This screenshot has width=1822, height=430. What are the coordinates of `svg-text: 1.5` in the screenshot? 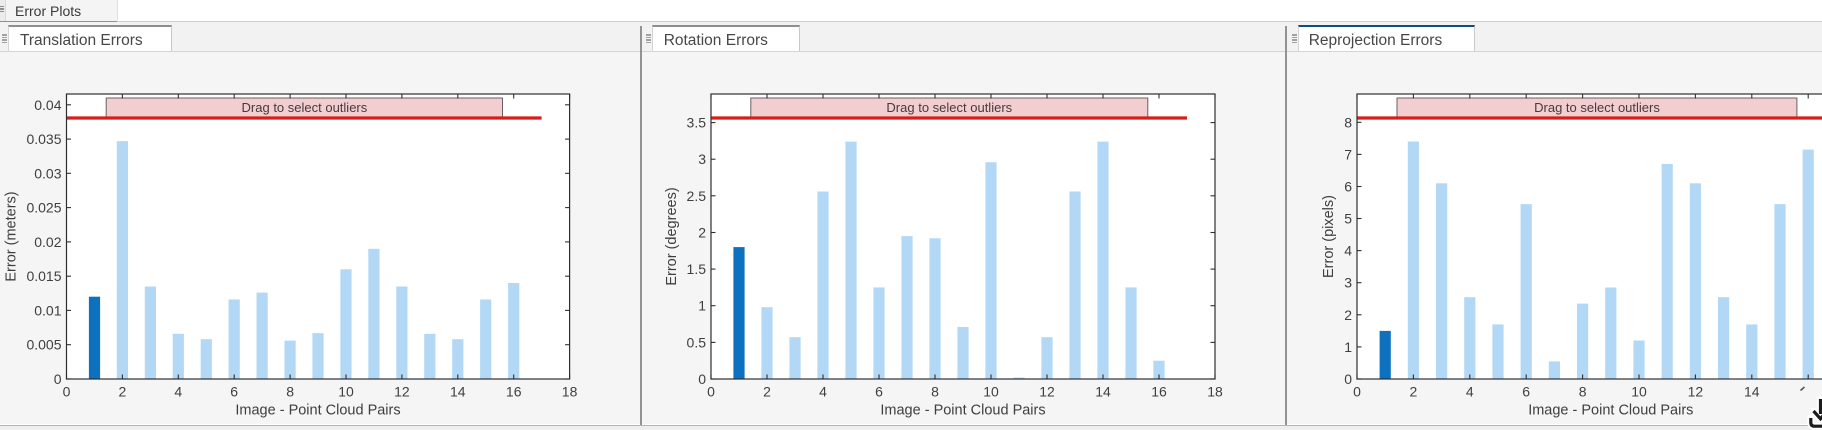 It's located at (697, 269).